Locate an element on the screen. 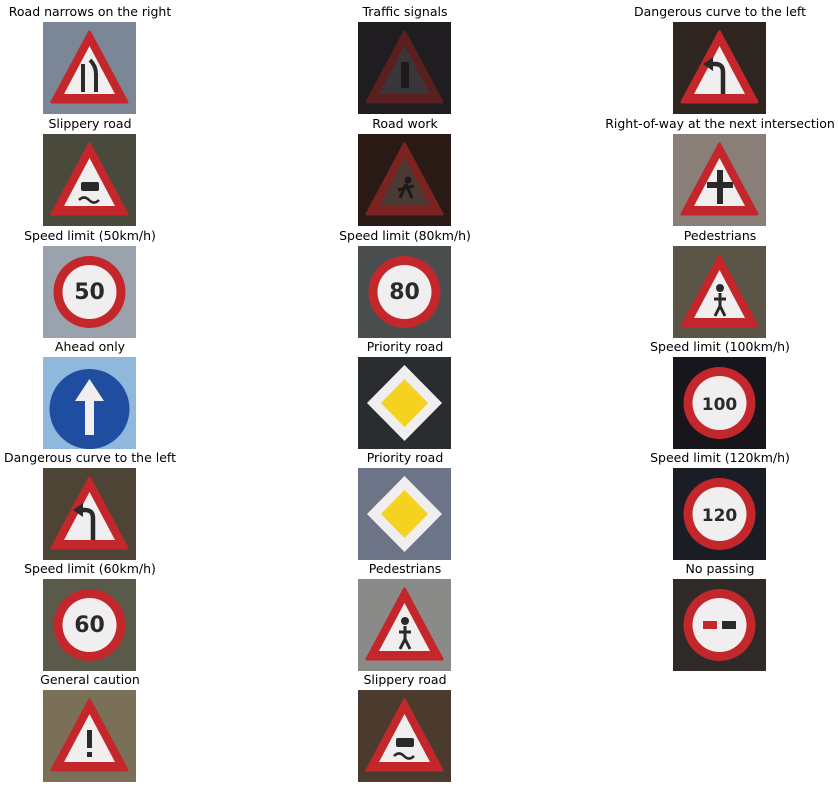 This screenshot has width=838, height=806. speed-limit-50-sign: 50 is located at coordinates (89, 292).